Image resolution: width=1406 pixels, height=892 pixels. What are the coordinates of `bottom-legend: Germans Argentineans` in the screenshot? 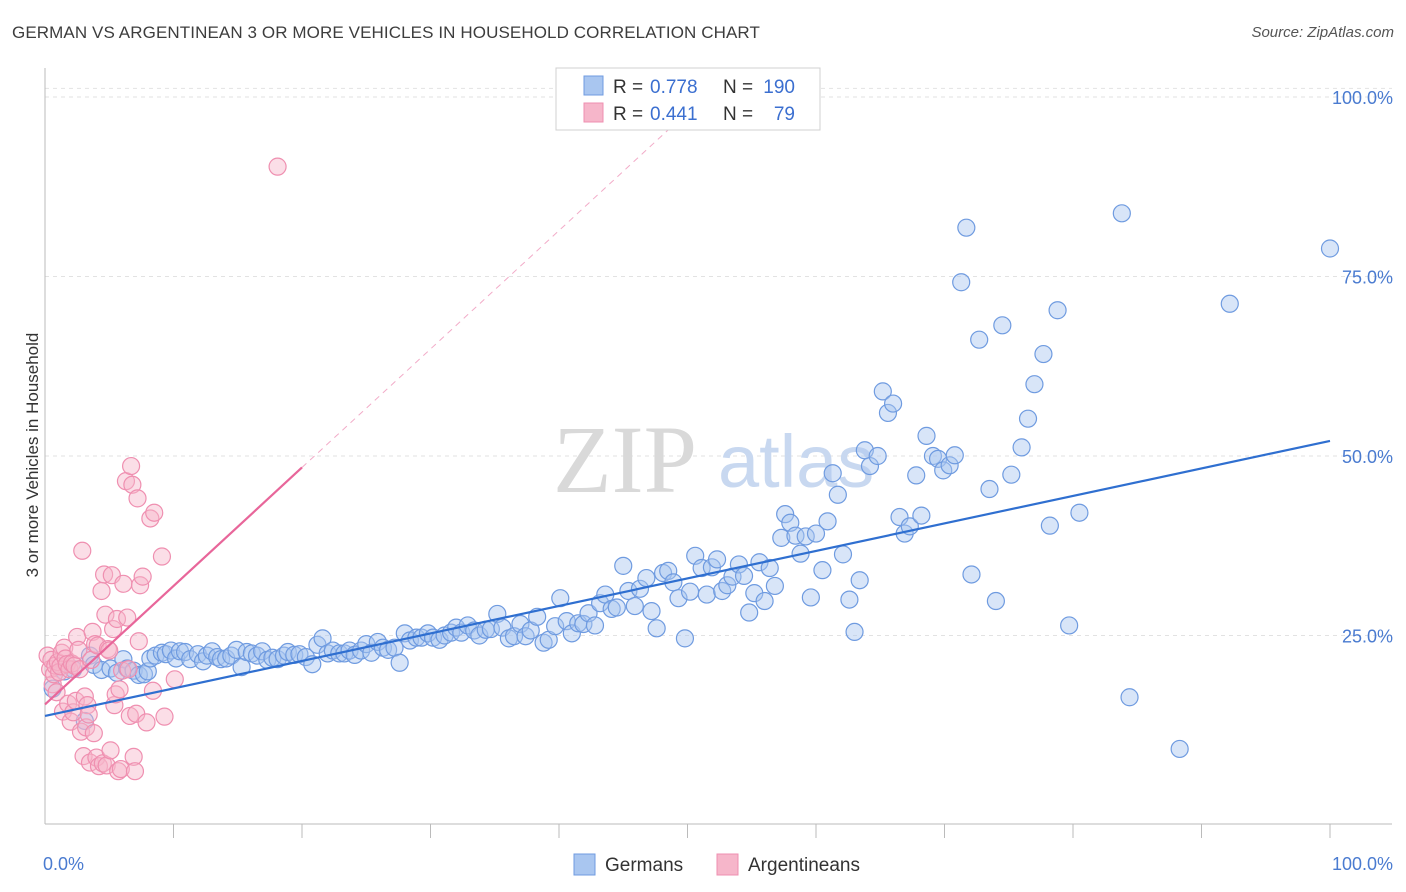 It's located at (716, 864).